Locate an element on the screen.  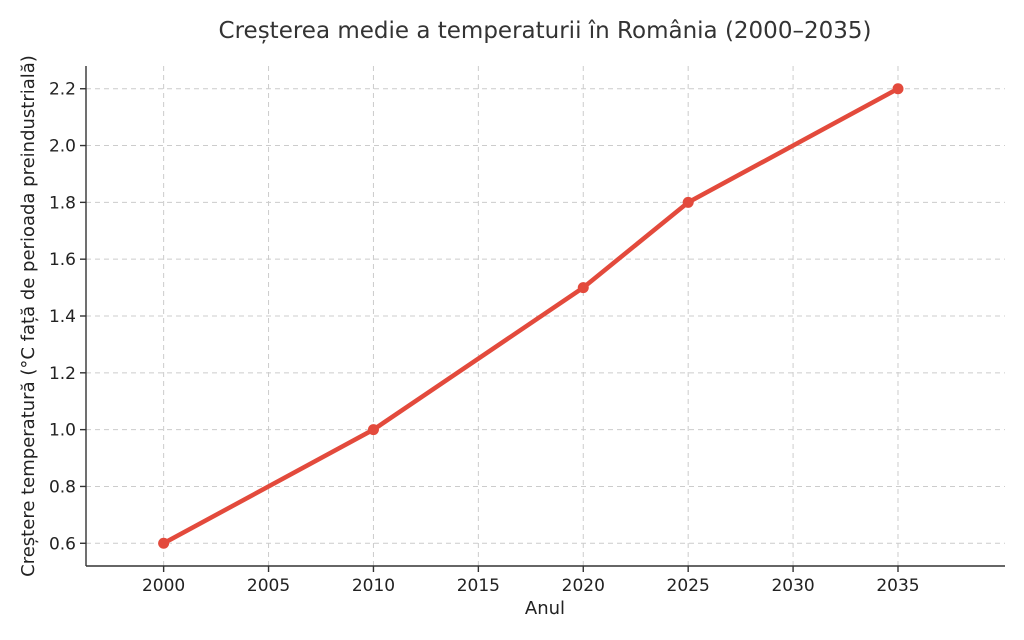
y-tick-label-1: 1.0 is located at coordinates (62, 431).